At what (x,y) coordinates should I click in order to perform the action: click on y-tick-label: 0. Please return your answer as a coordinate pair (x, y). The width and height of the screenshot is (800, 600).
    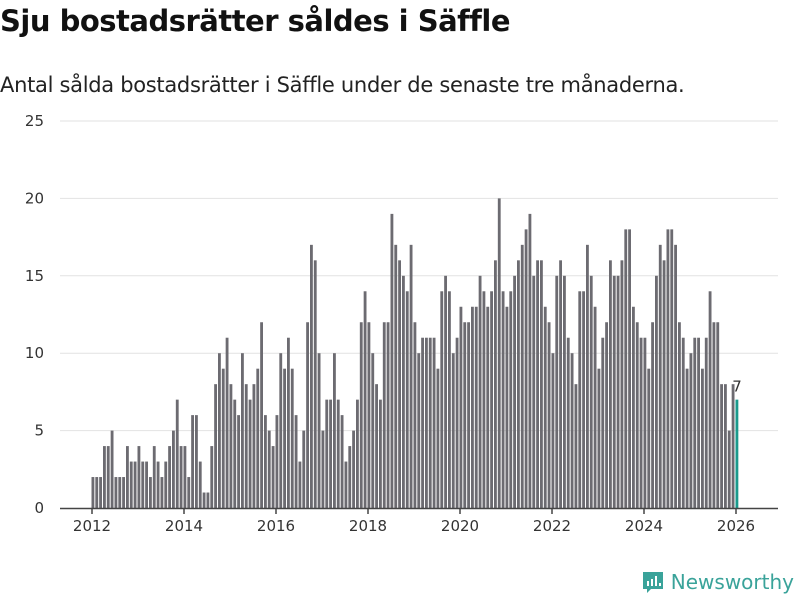
    Looking at the image, I should click on (39, 508).